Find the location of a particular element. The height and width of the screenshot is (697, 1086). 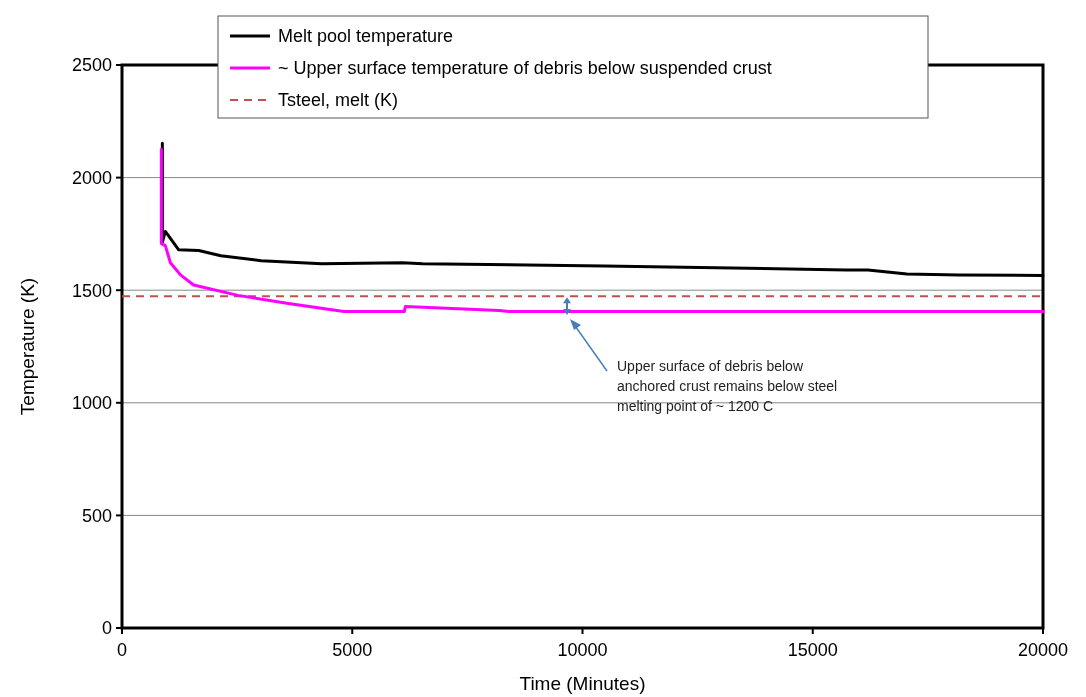

y-tick-label: 0 is located at coordinates (106, 628).